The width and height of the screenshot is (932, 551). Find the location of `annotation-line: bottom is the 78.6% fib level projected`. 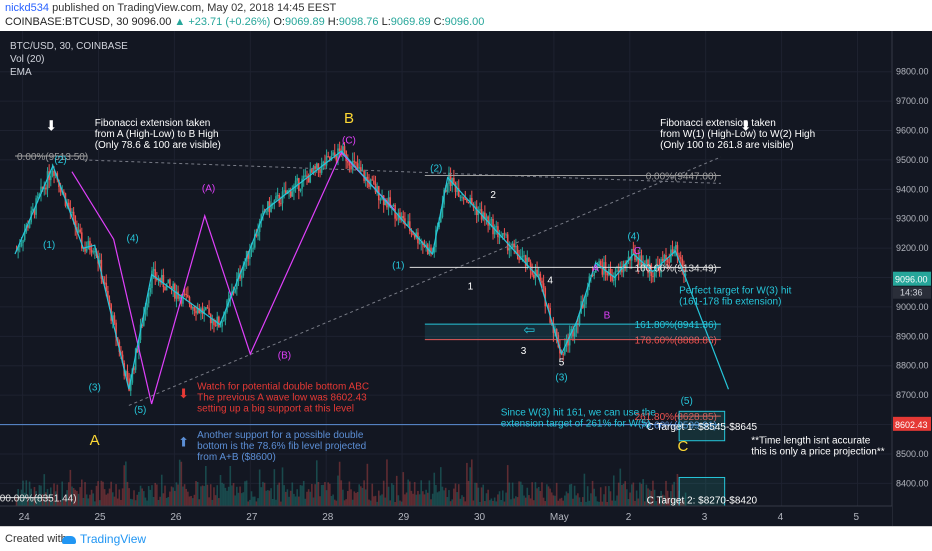

annotation-line: bottom is the 78.6% fib level projected is located at coordinates (281, 446).